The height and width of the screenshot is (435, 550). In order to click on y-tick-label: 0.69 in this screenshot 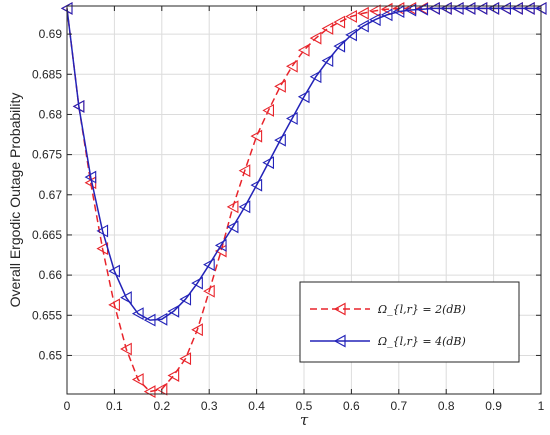, I will do `click(51, 34)`.